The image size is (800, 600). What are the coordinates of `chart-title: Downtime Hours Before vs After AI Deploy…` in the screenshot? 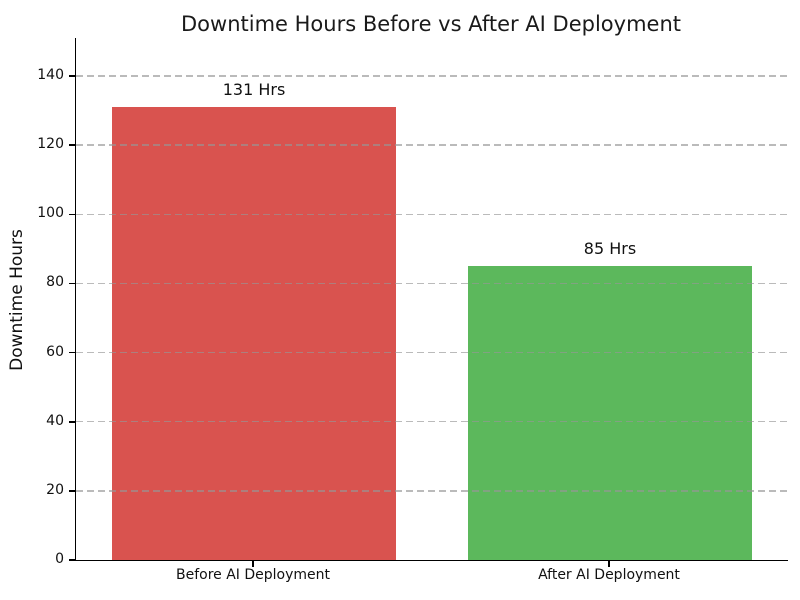 It's located at (431, 24).